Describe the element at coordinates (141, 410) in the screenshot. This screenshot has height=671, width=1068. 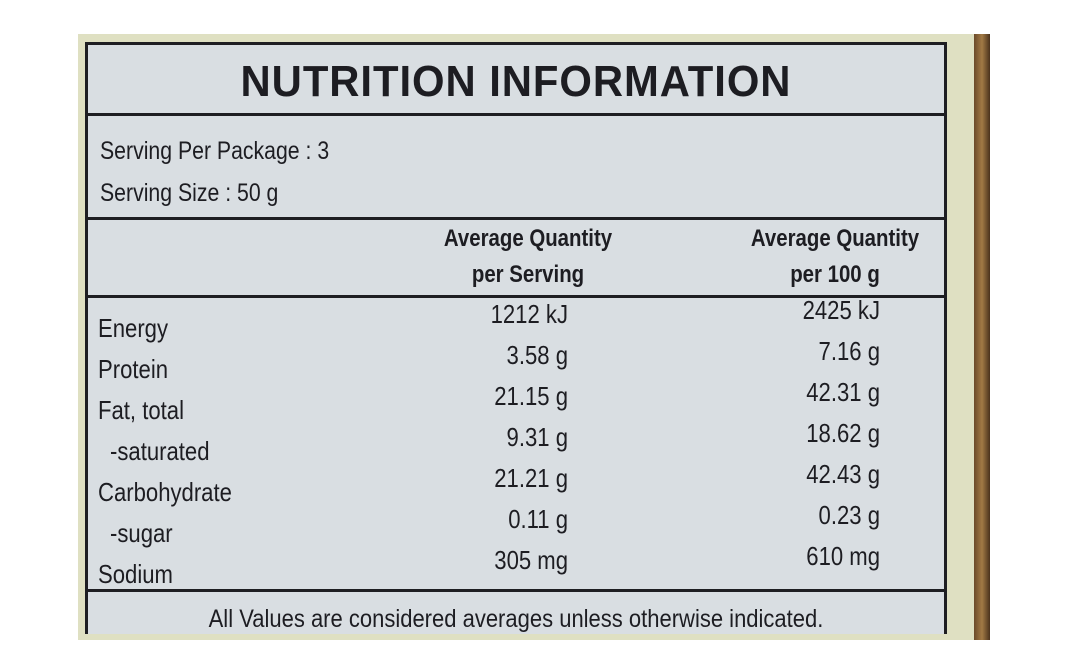
I see `row-label: Fat, total` at that location.